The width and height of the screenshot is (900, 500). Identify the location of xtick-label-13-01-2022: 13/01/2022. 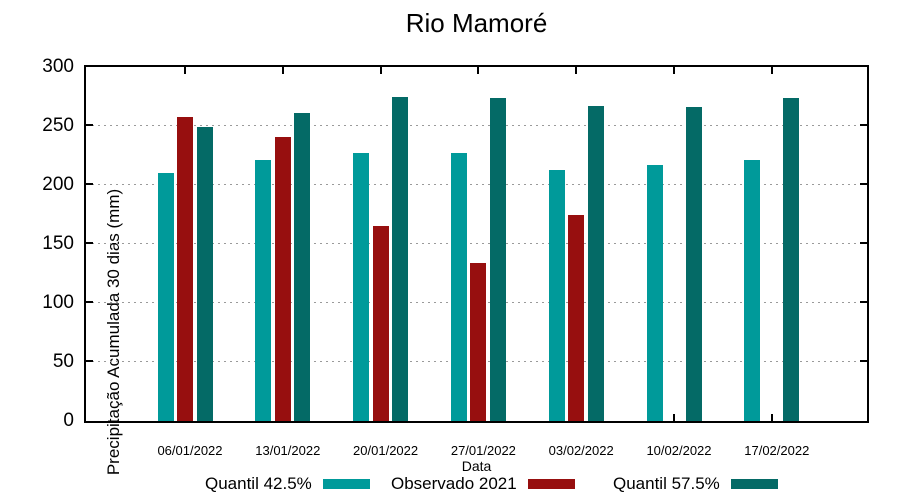
(288, 450).